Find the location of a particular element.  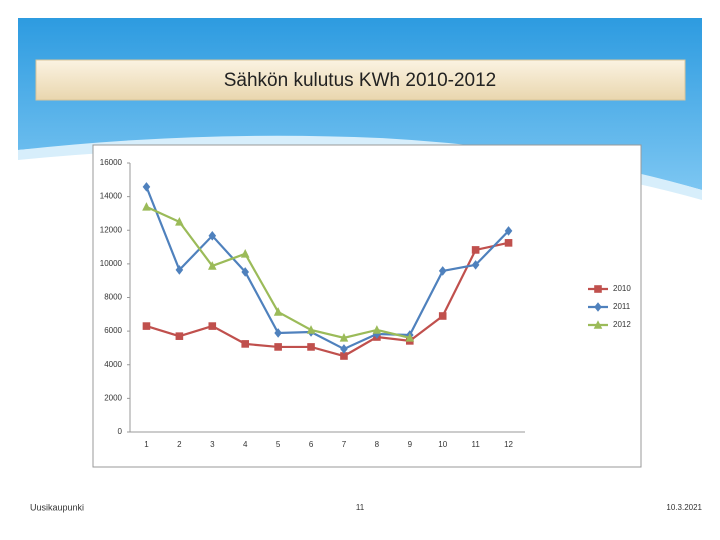

y-tick-label: 16000 is located at coordinates (111, 162).